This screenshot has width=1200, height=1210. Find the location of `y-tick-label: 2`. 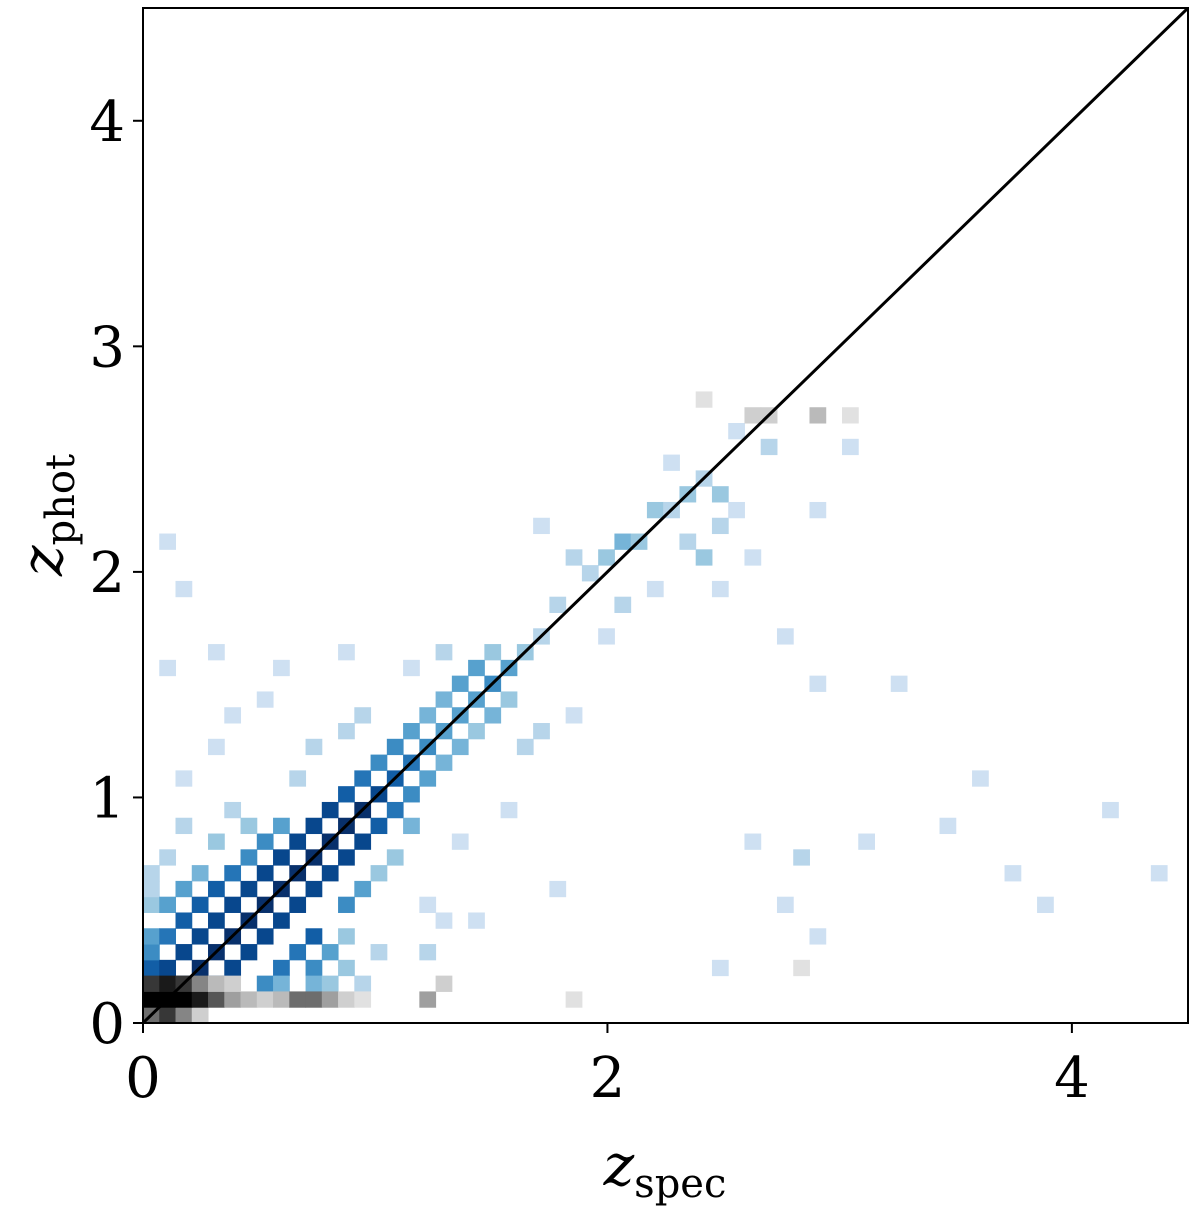

y-tick-label: 2 is located at coordinates (107, 573).